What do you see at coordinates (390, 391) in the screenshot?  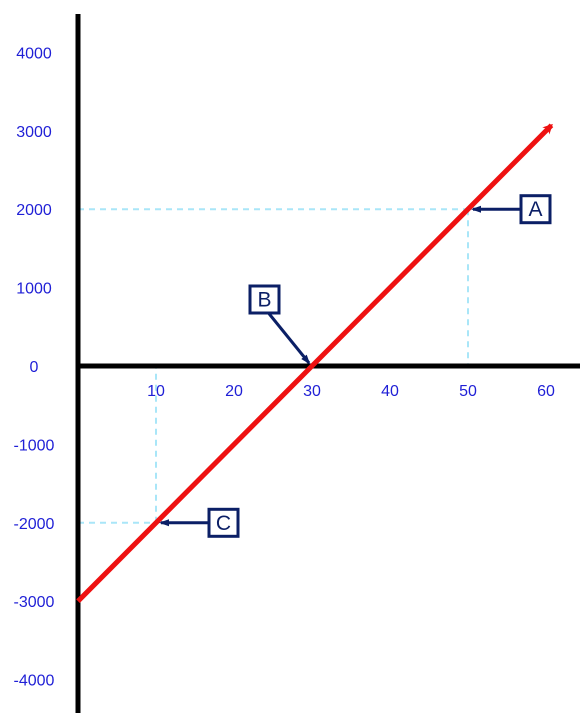 I see `x-tick-label: 40` at bounding box center [390, 391].